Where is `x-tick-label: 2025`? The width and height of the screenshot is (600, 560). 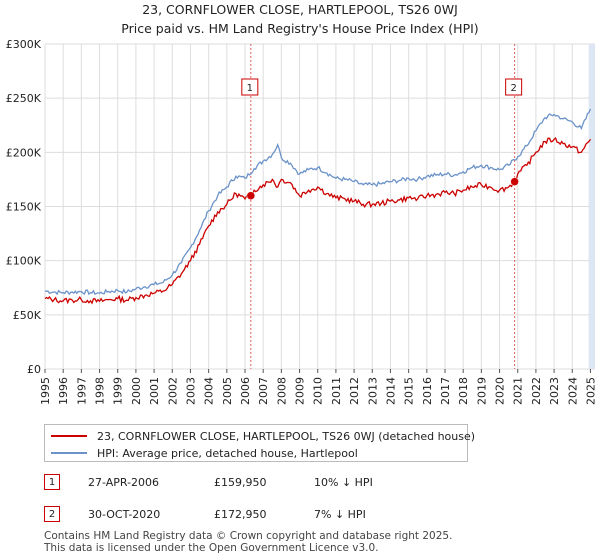
x-tick-label: 2025 is located at coordinates (590, 391).